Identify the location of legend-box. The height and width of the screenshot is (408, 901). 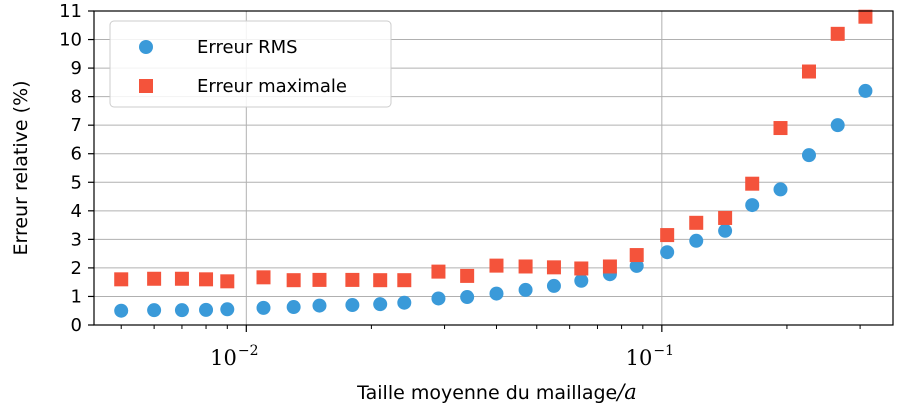
(250, 64).